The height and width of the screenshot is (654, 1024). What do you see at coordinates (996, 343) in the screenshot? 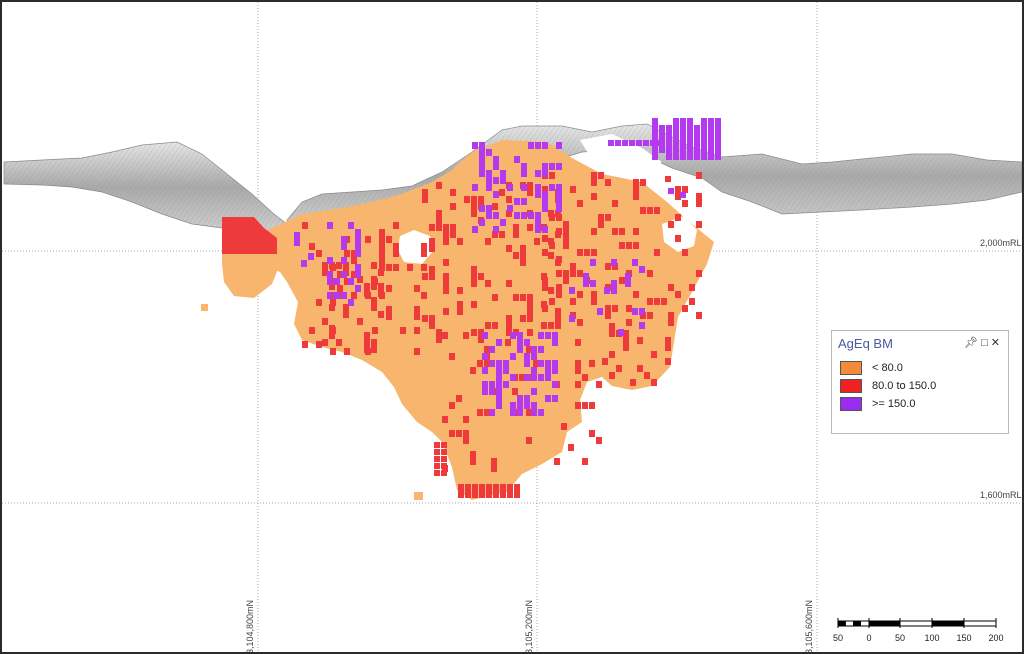
I see `close-icon: ✕` at bounding box center [996, 343].